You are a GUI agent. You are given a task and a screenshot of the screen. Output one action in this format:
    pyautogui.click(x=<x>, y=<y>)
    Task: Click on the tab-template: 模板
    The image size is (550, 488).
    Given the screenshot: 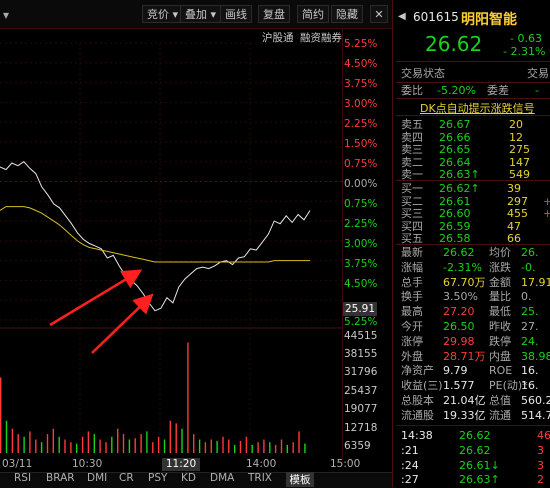 What is the action you would take?
    pyautogui.click(x=300, y=479)
    